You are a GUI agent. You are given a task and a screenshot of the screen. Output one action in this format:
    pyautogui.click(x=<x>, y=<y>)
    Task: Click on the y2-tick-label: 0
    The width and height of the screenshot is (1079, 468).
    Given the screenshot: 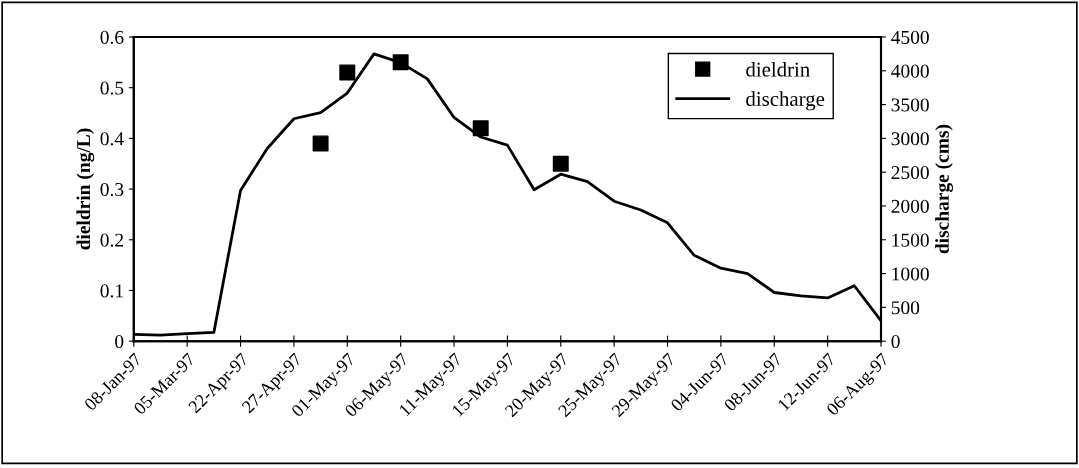 What is the action you would take?
    pyautogui.click(x=895, y=341)
    